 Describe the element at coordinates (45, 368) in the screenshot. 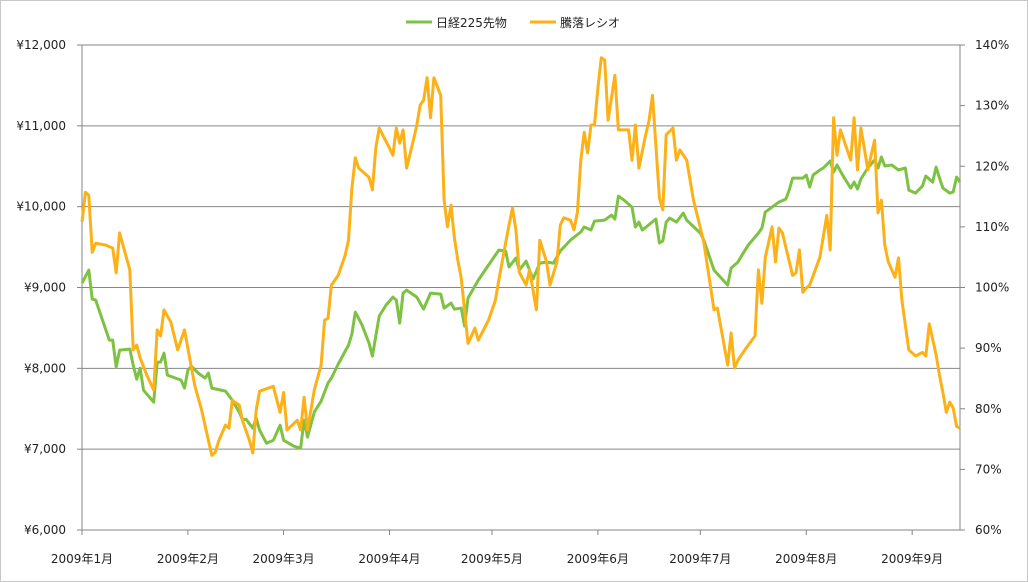

I see `left-axis-tick-label: ¥8,000` at that location.